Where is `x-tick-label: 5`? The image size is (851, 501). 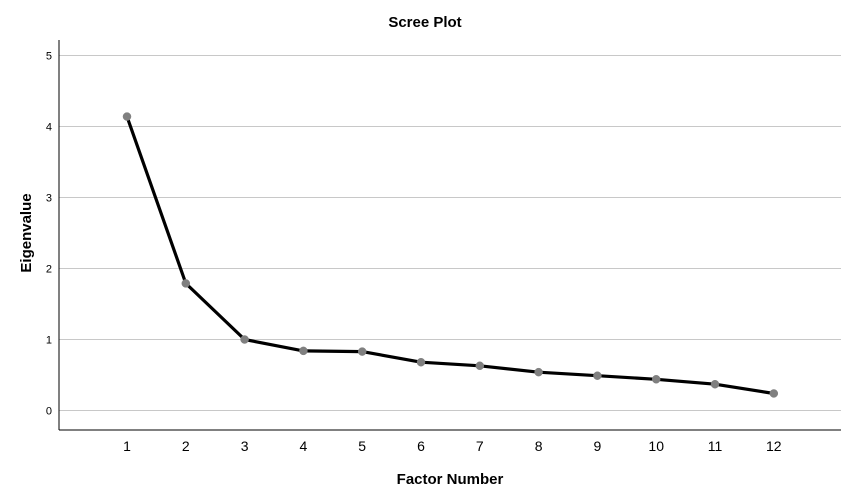
x-tick-label: 5 is located at coordinates (362, 446).